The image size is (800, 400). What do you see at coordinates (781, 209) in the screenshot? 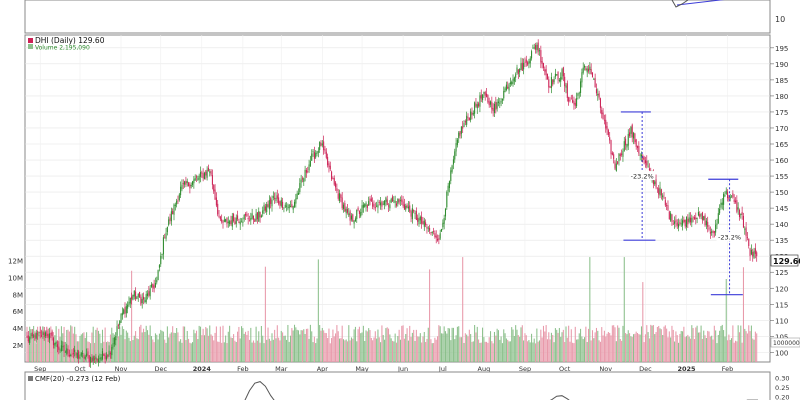
I see `price-tick-label: 145` at bounding box center [781, 209].